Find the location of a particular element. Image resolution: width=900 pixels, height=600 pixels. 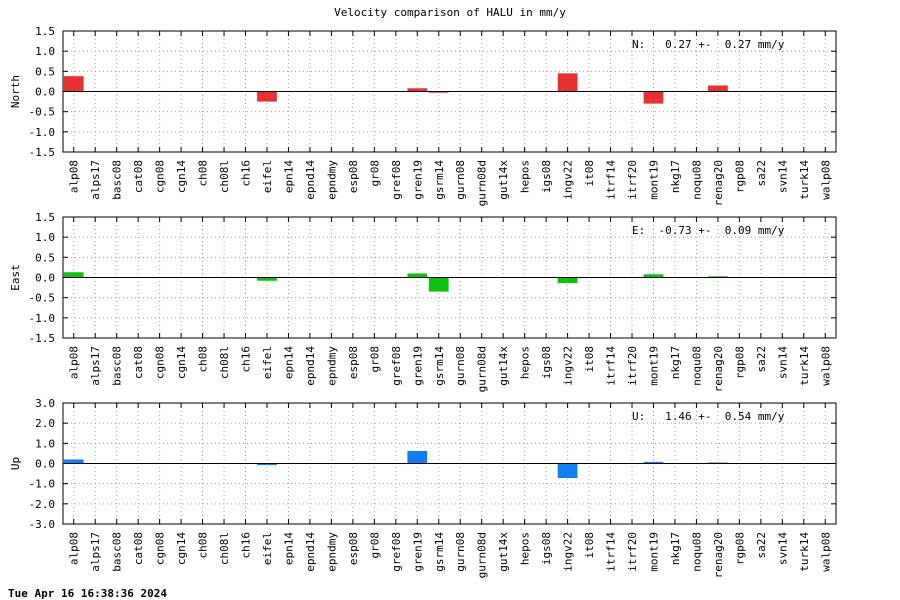

x-tick-label: cgn14 is located at coordinates (181, 176).